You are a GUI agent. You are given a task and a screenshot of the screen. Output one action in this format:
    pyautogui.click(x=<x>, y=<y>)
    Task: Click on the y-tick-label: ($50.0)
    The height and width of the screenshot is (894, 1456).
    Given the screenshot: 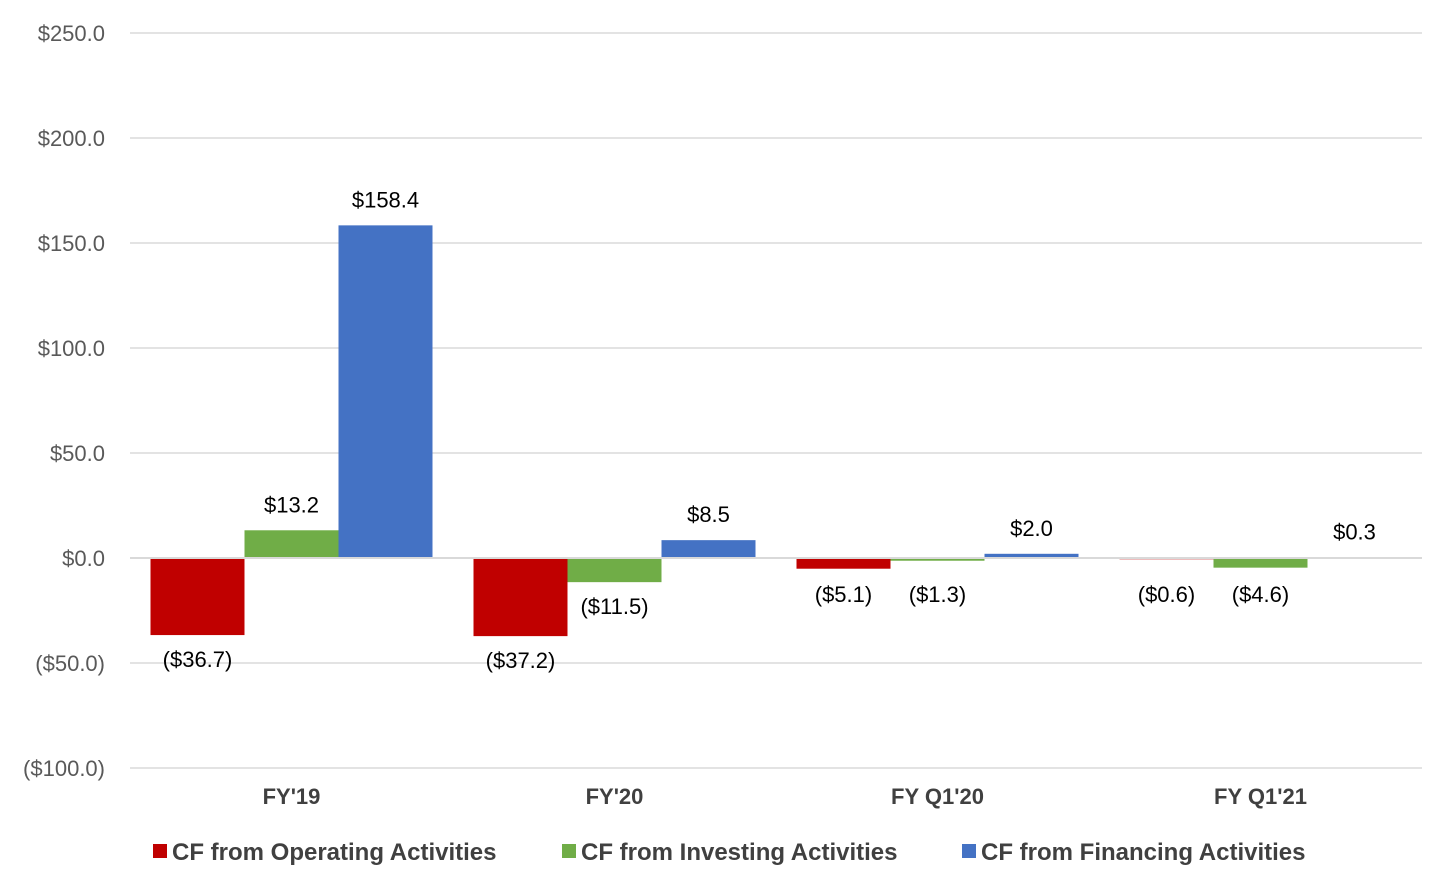 What is the action you would take?
    pyautogui.click(x=70, y=663)
    